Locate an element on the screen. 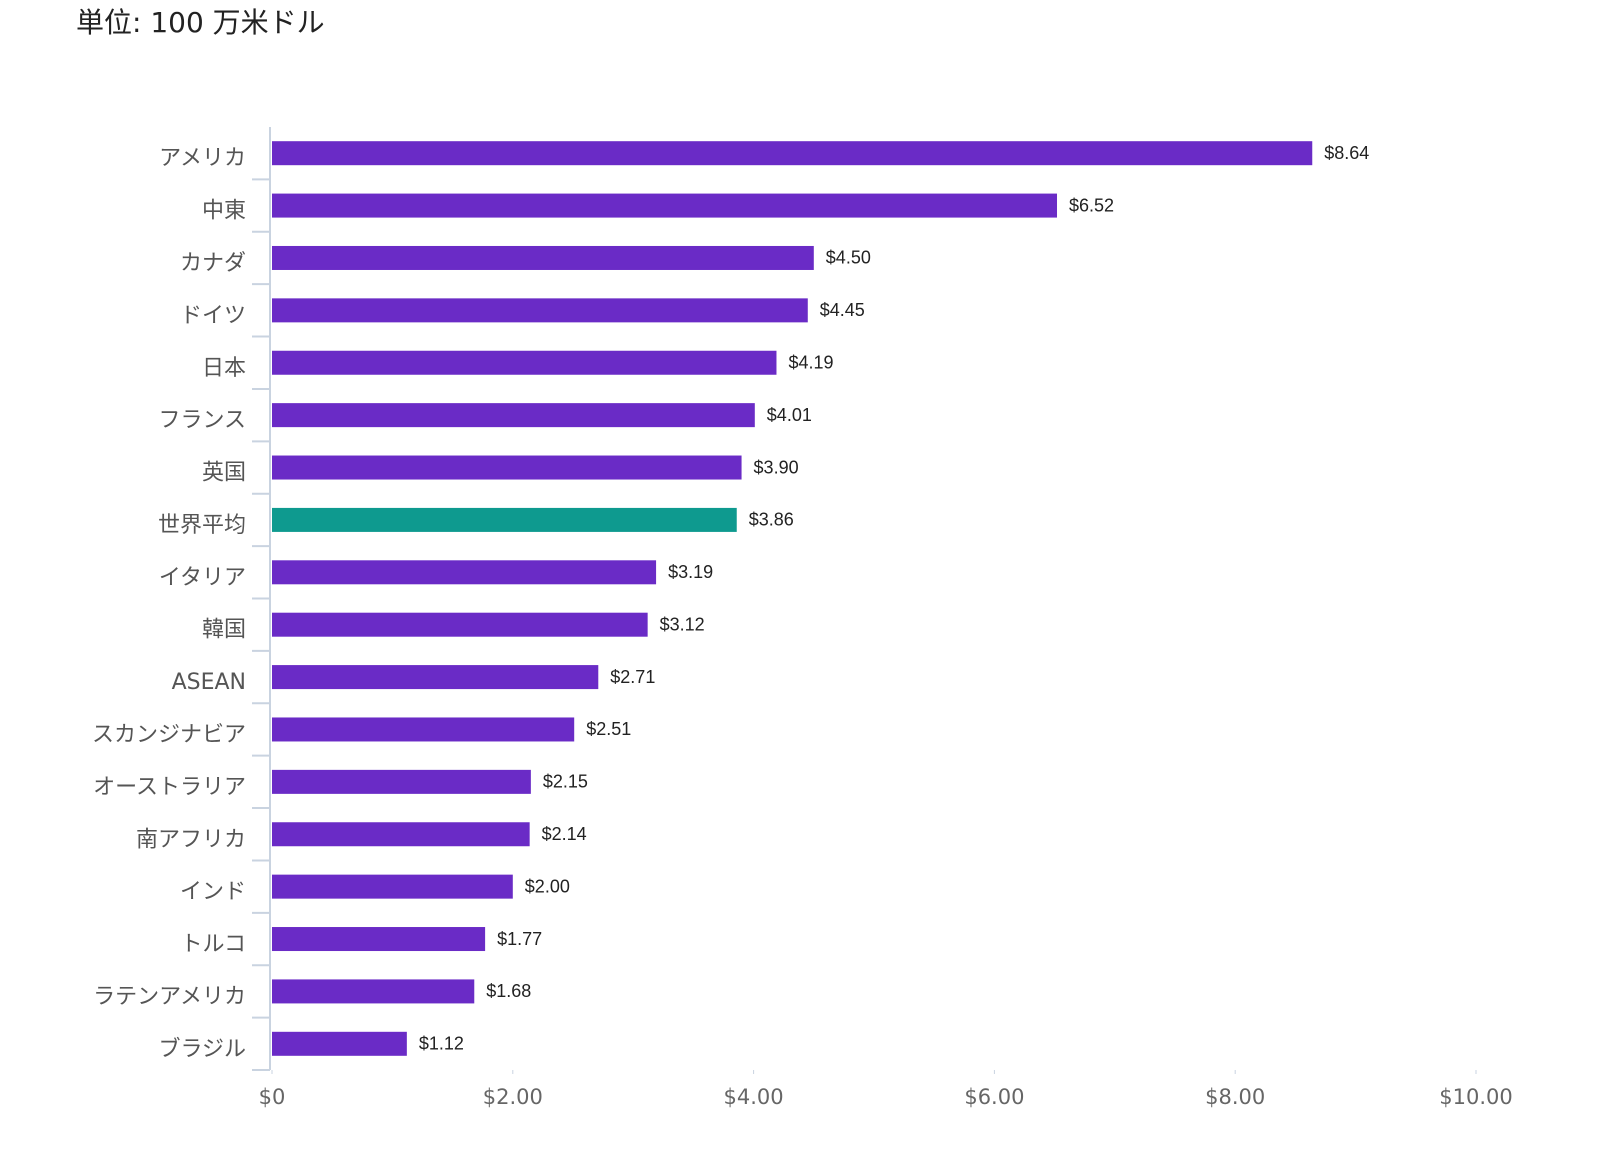 The image size is (1600, 1169). value-label: $6.52 is located at coordinates (1091, 205).